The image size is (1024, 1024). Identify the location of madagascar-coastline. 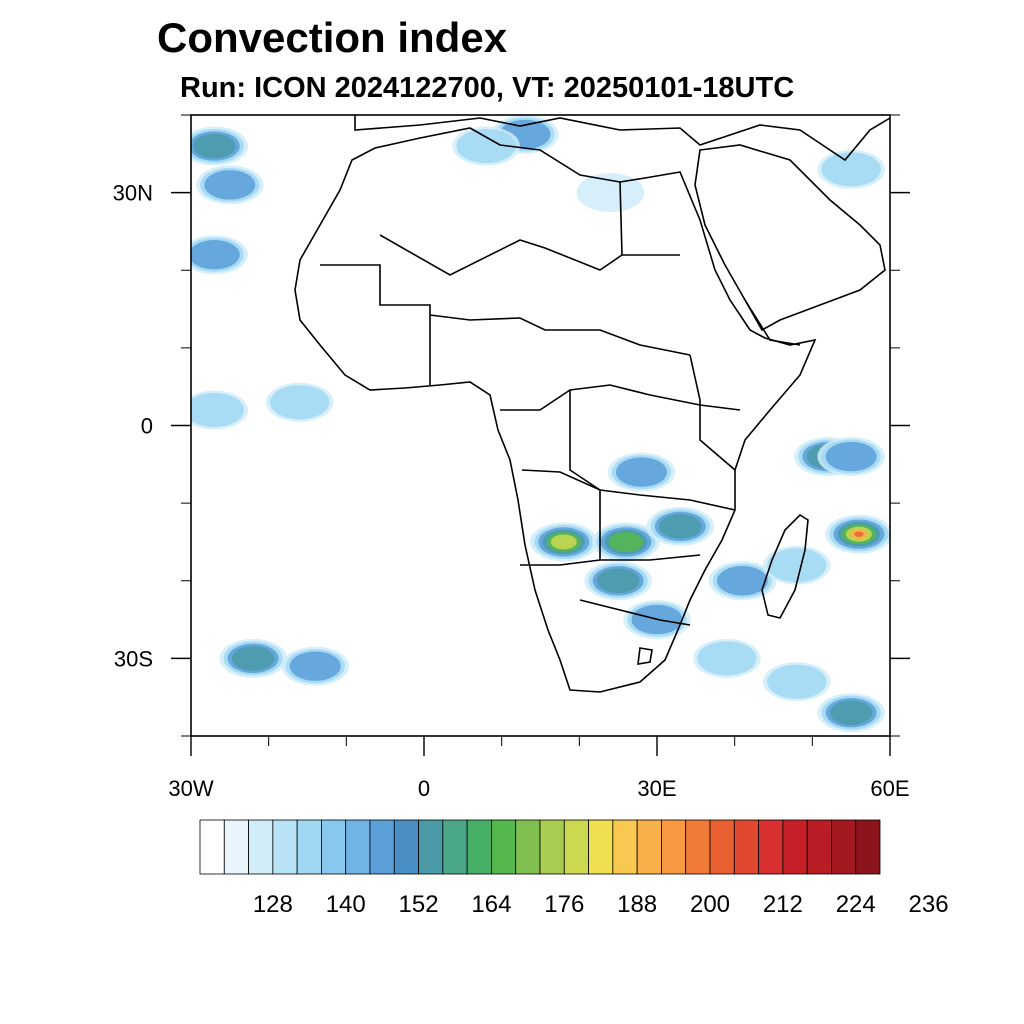
(785, 566).